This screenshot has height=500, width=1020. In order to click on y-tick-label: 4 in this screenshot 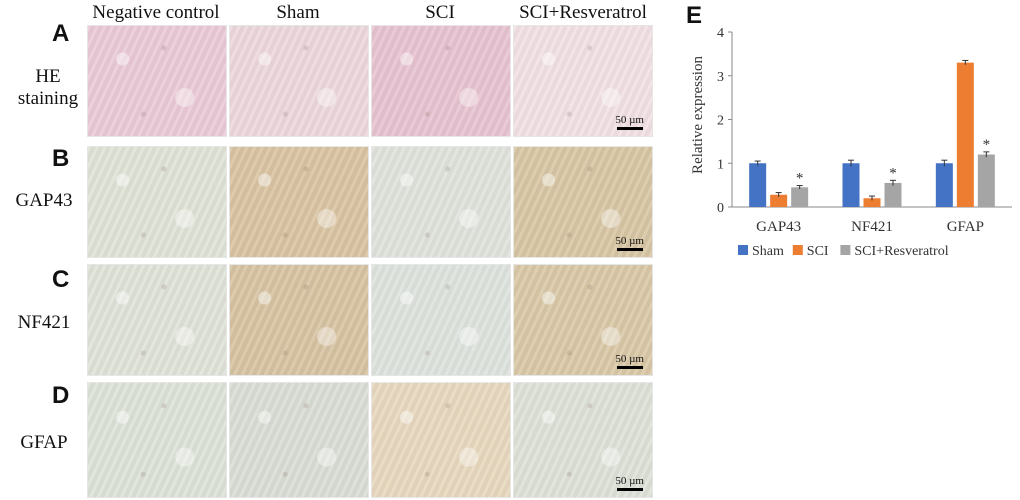, I will do `click(720, 33)`.